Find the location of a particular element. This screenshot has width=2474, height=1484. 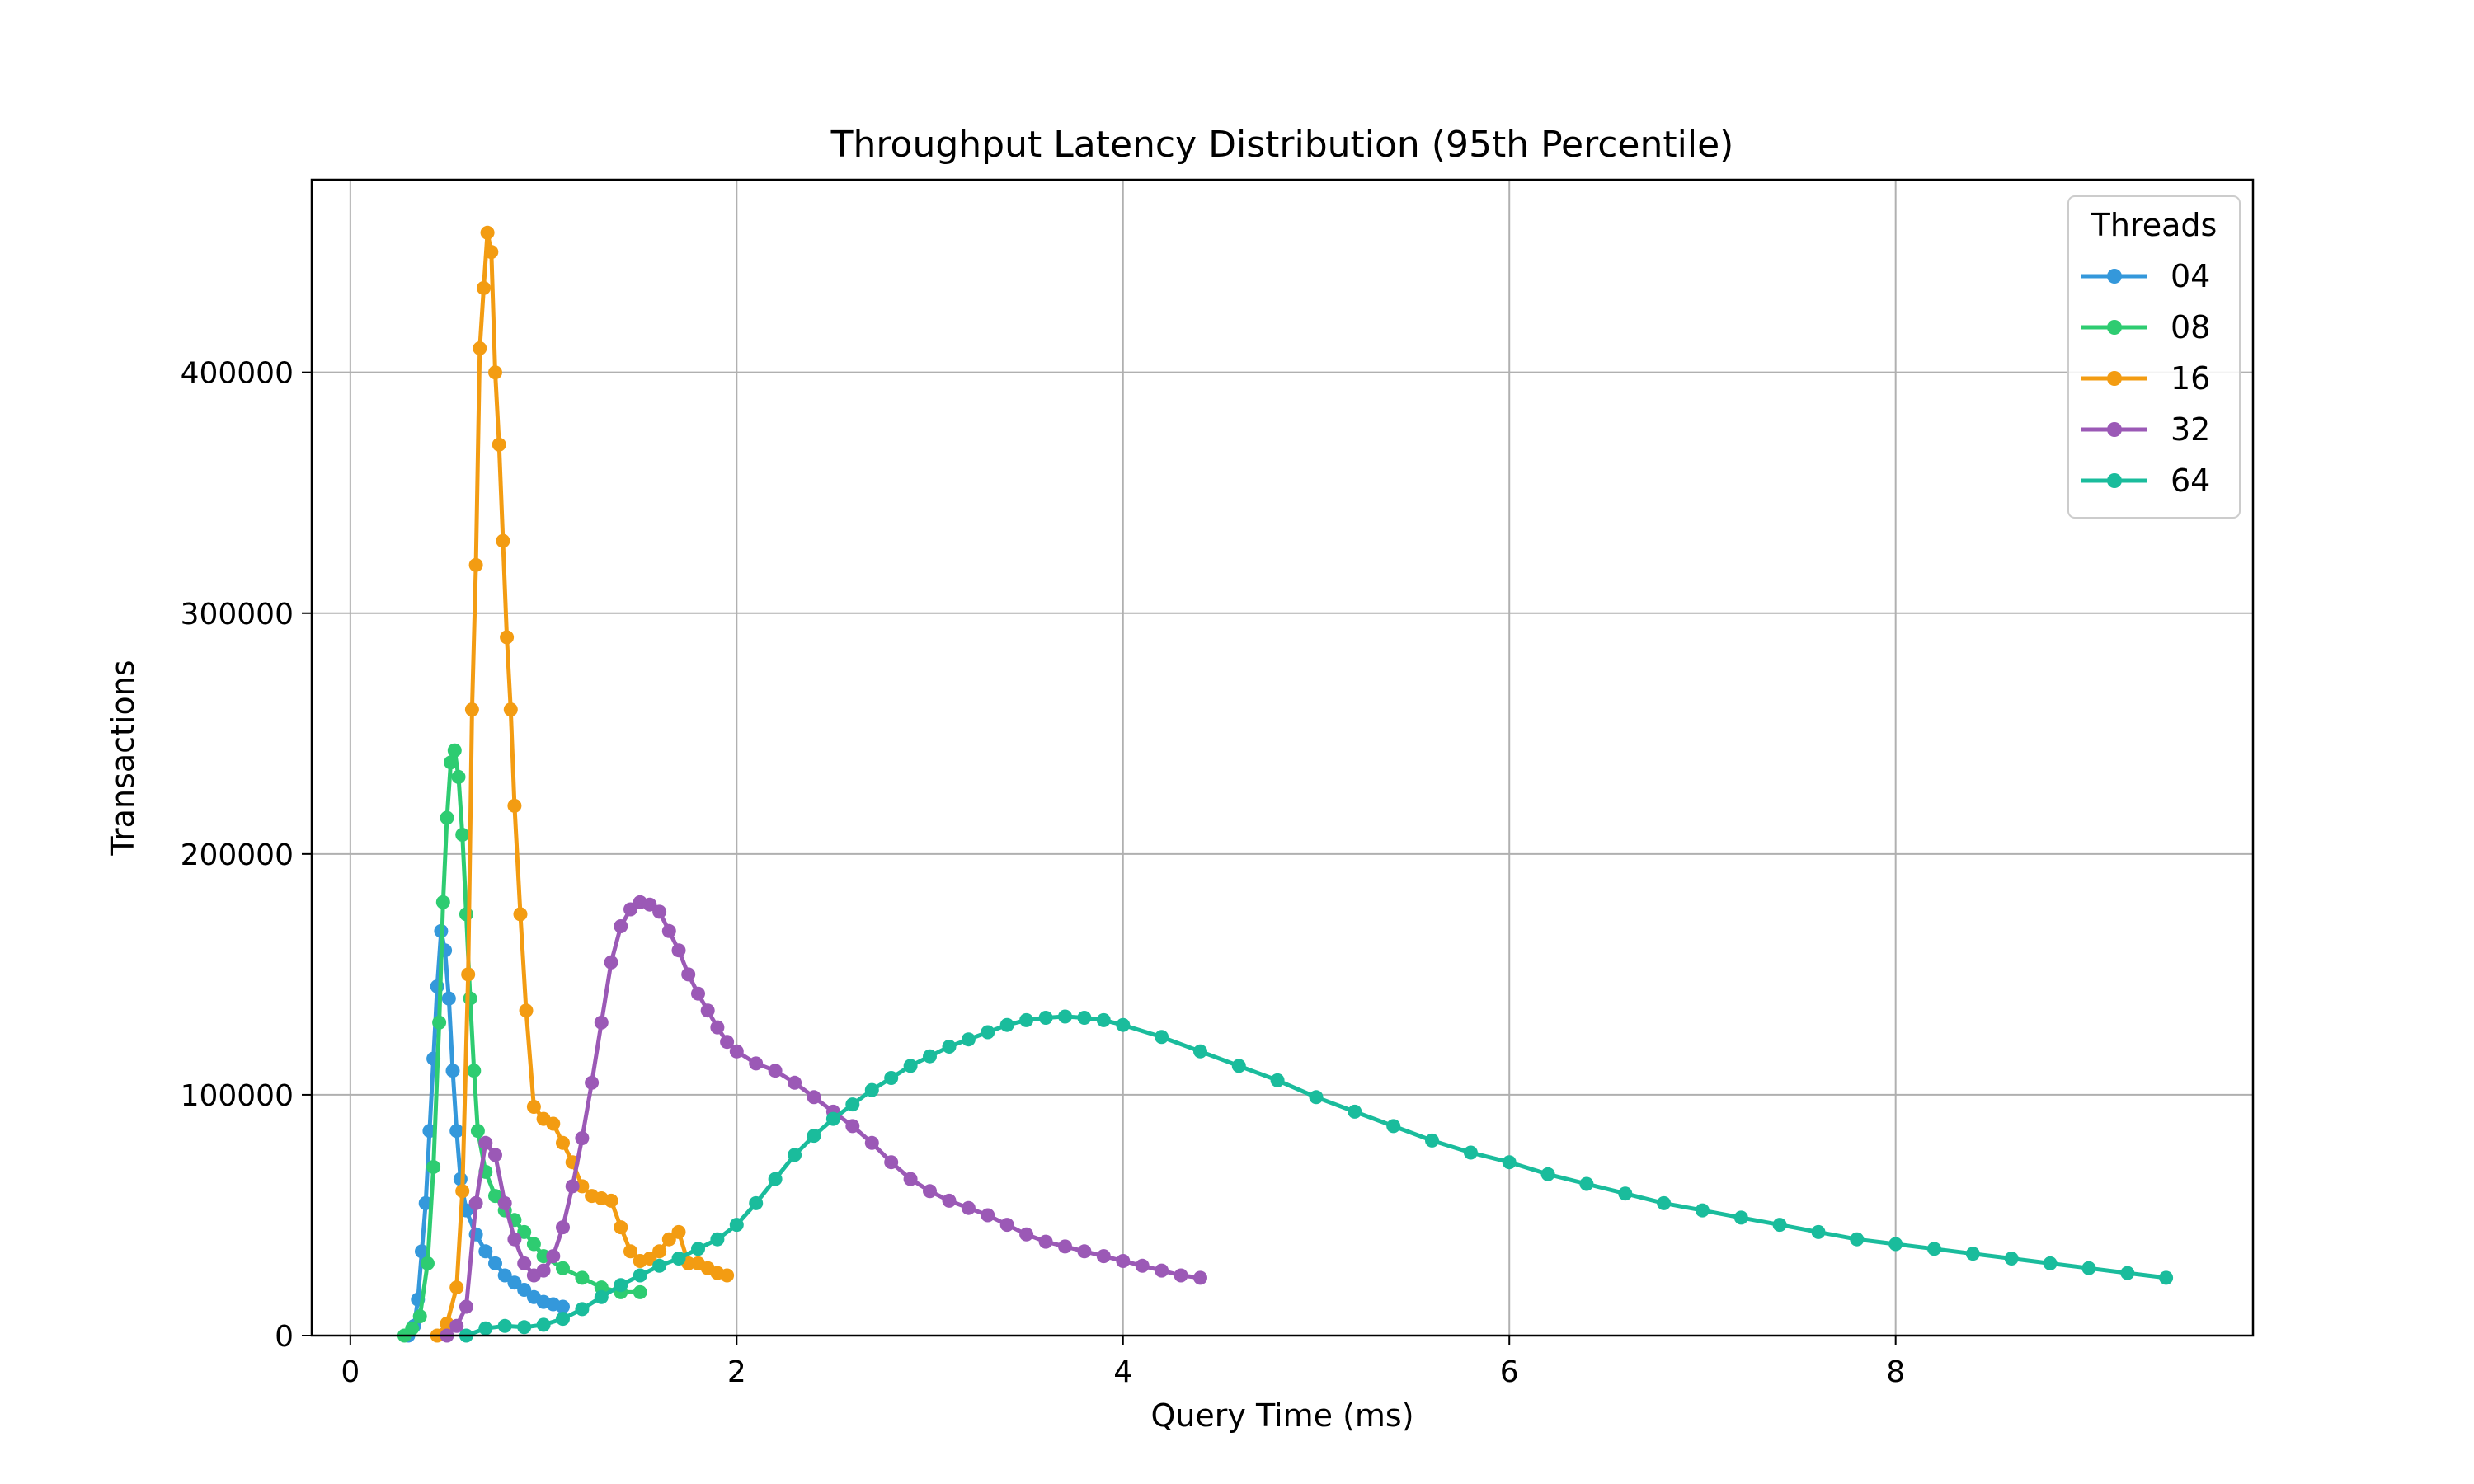

legend-title: Threads is located at coordinates (2154, 225).